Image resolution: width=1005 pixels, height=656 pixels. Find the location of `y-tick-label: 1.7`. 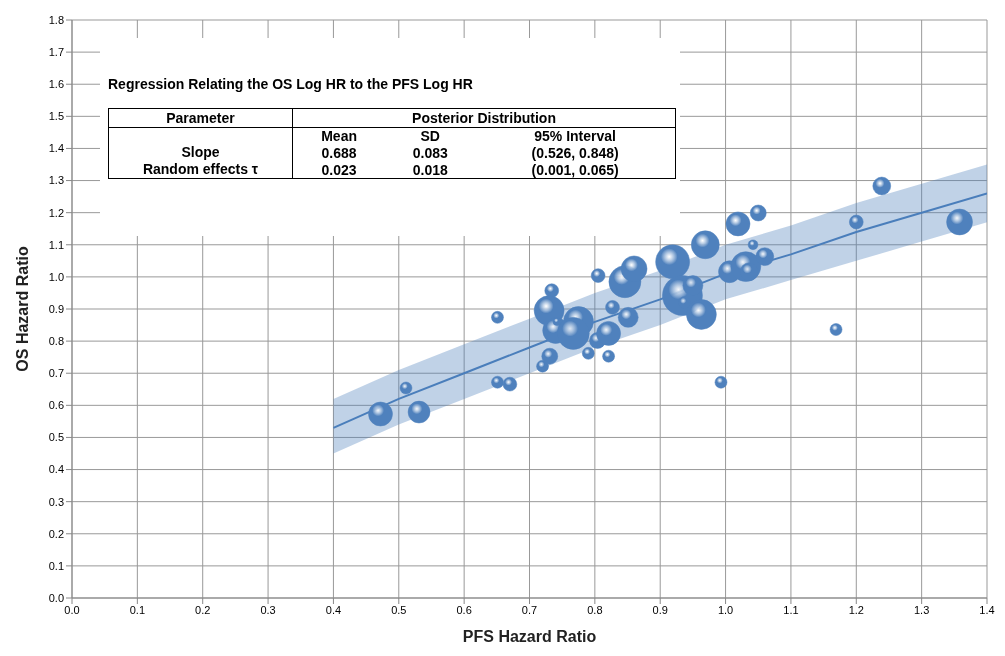

y-tick-label: 1.7 is located at coordinates (56, 52).